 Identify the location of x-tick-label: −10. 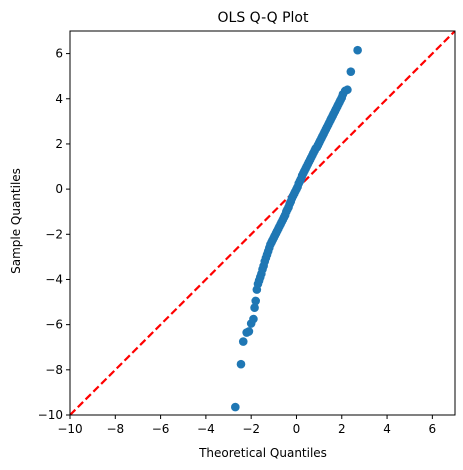
(69, 429).